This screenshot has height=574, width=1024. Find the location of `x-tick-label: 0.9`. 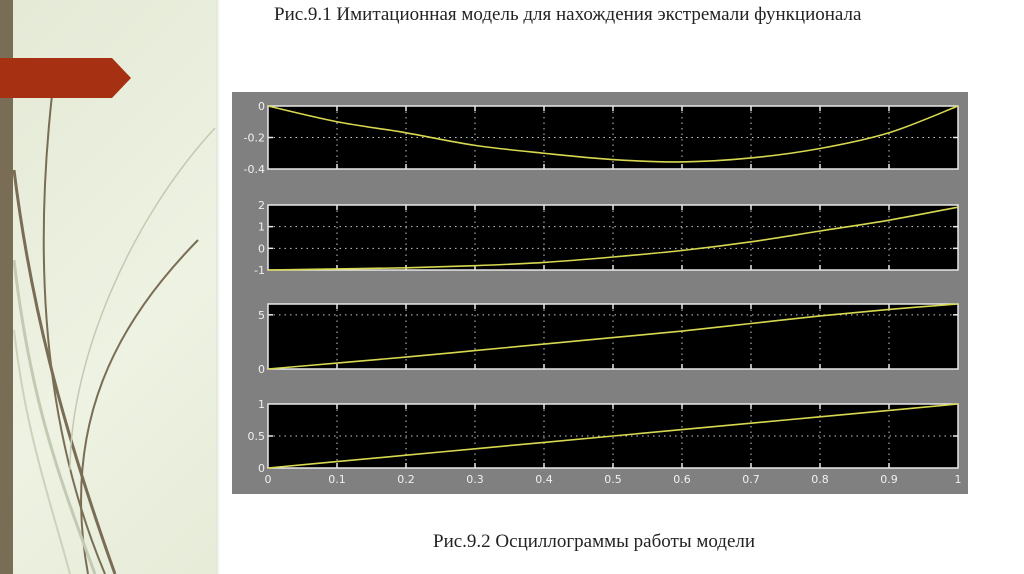

x-tick-label: 0.9 is located at coordinates (889, 479).